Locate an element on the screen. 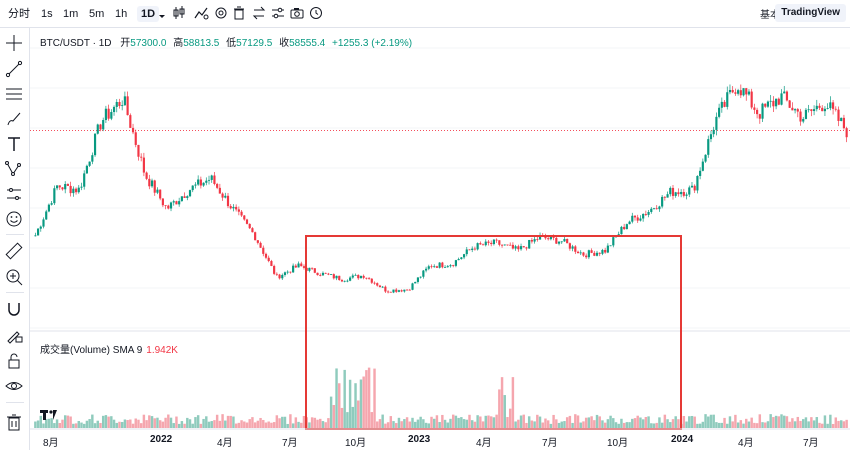 This screenshot has width=850, height=450. x-axis-label: 10月 is located at coordinates (356, 443).